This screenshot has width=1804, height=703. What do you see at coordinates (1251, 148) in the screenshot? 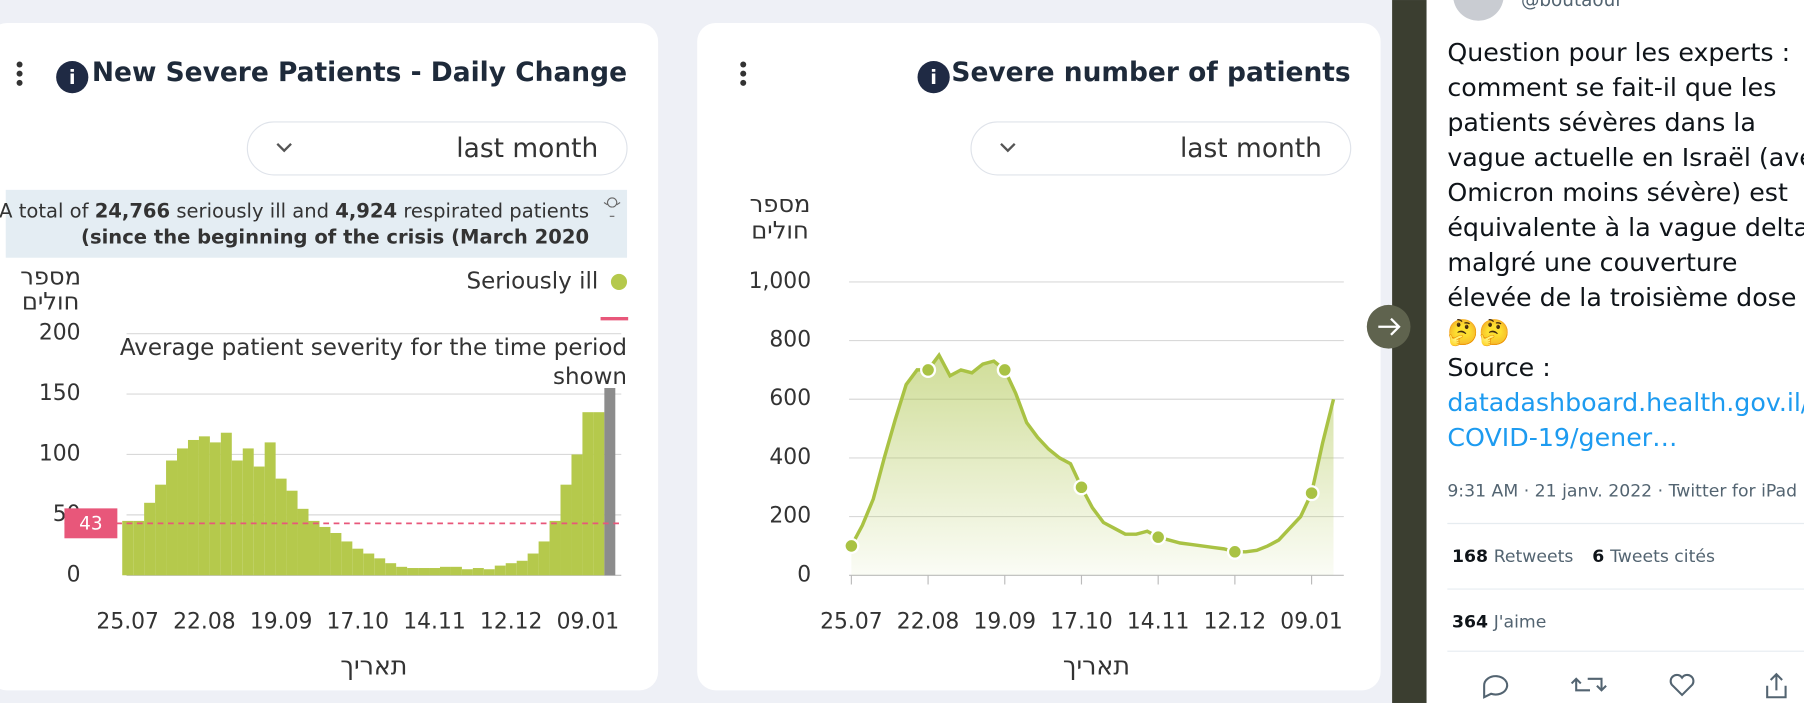
I see `dropdown-value: last month` at bounding box center [1251, 148].